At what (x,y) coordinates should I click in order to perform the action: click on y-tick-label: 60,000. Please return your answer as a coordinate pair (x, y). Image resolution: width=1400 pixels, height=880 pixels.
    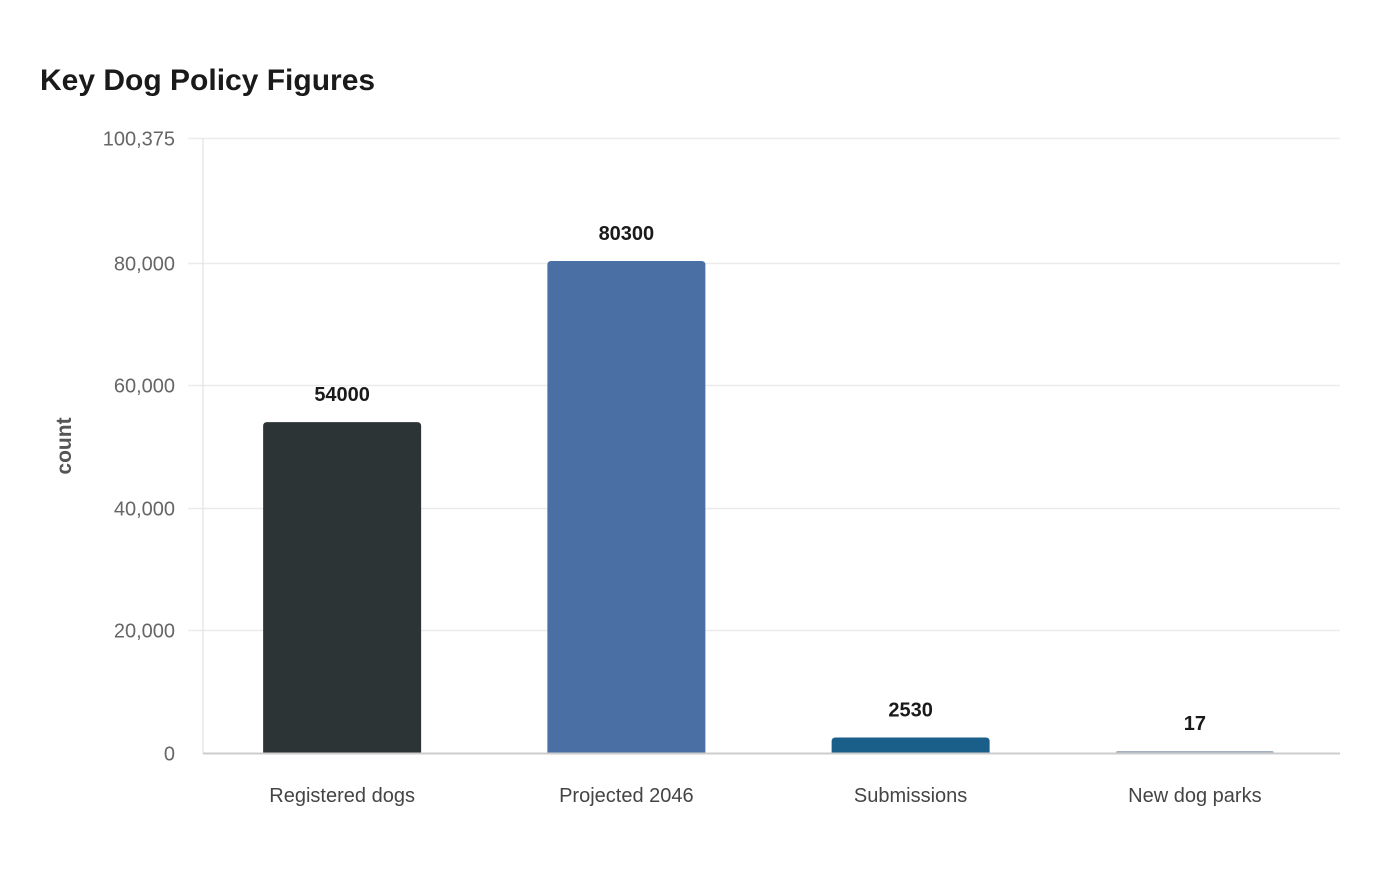
    Looking at the image, I should click on (144, 387).